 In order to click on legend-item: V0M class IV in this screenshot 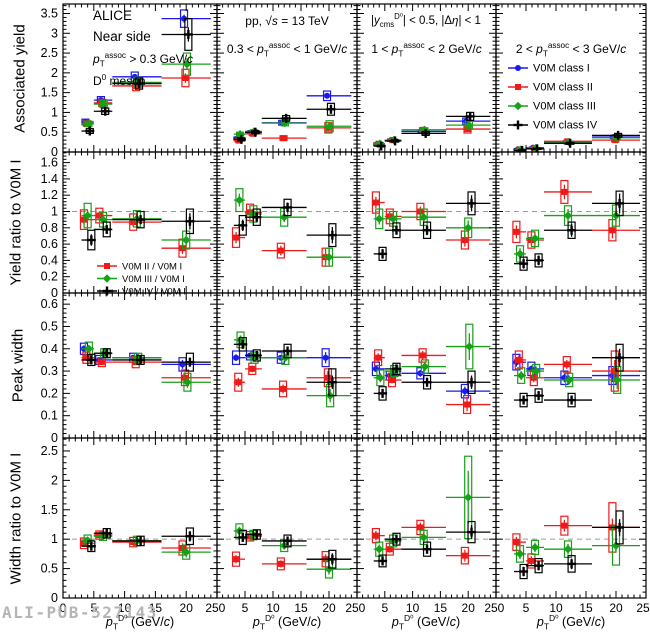, I will do `click(553, 126)`.